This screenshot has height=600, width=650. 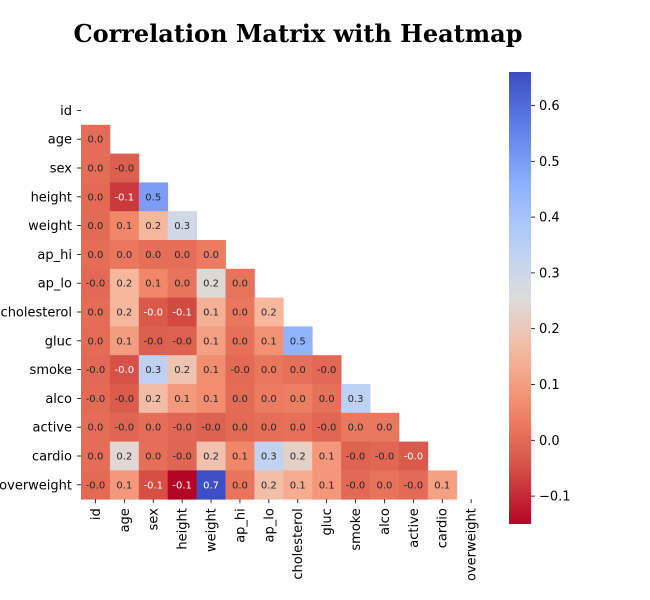 What do you see at coordinates (54, 255) in the screenshot?
I see `y-tick-label-ap_hi: ap_hi` at bounding box center [54, 255].